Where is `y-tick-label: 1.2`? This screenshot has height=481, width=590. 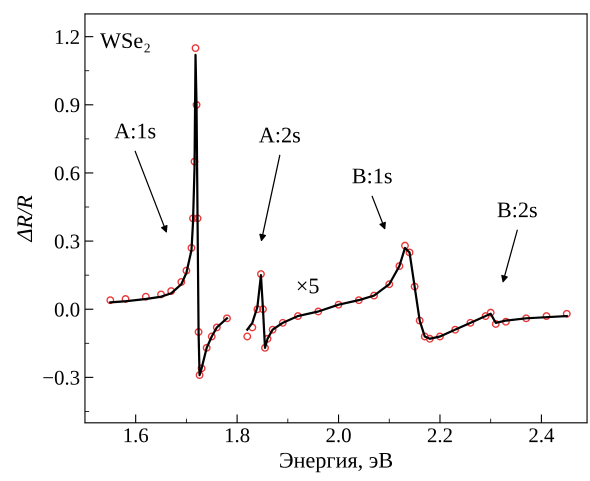 y-tick-label: 1.2 is located at coordinates (67, 37).